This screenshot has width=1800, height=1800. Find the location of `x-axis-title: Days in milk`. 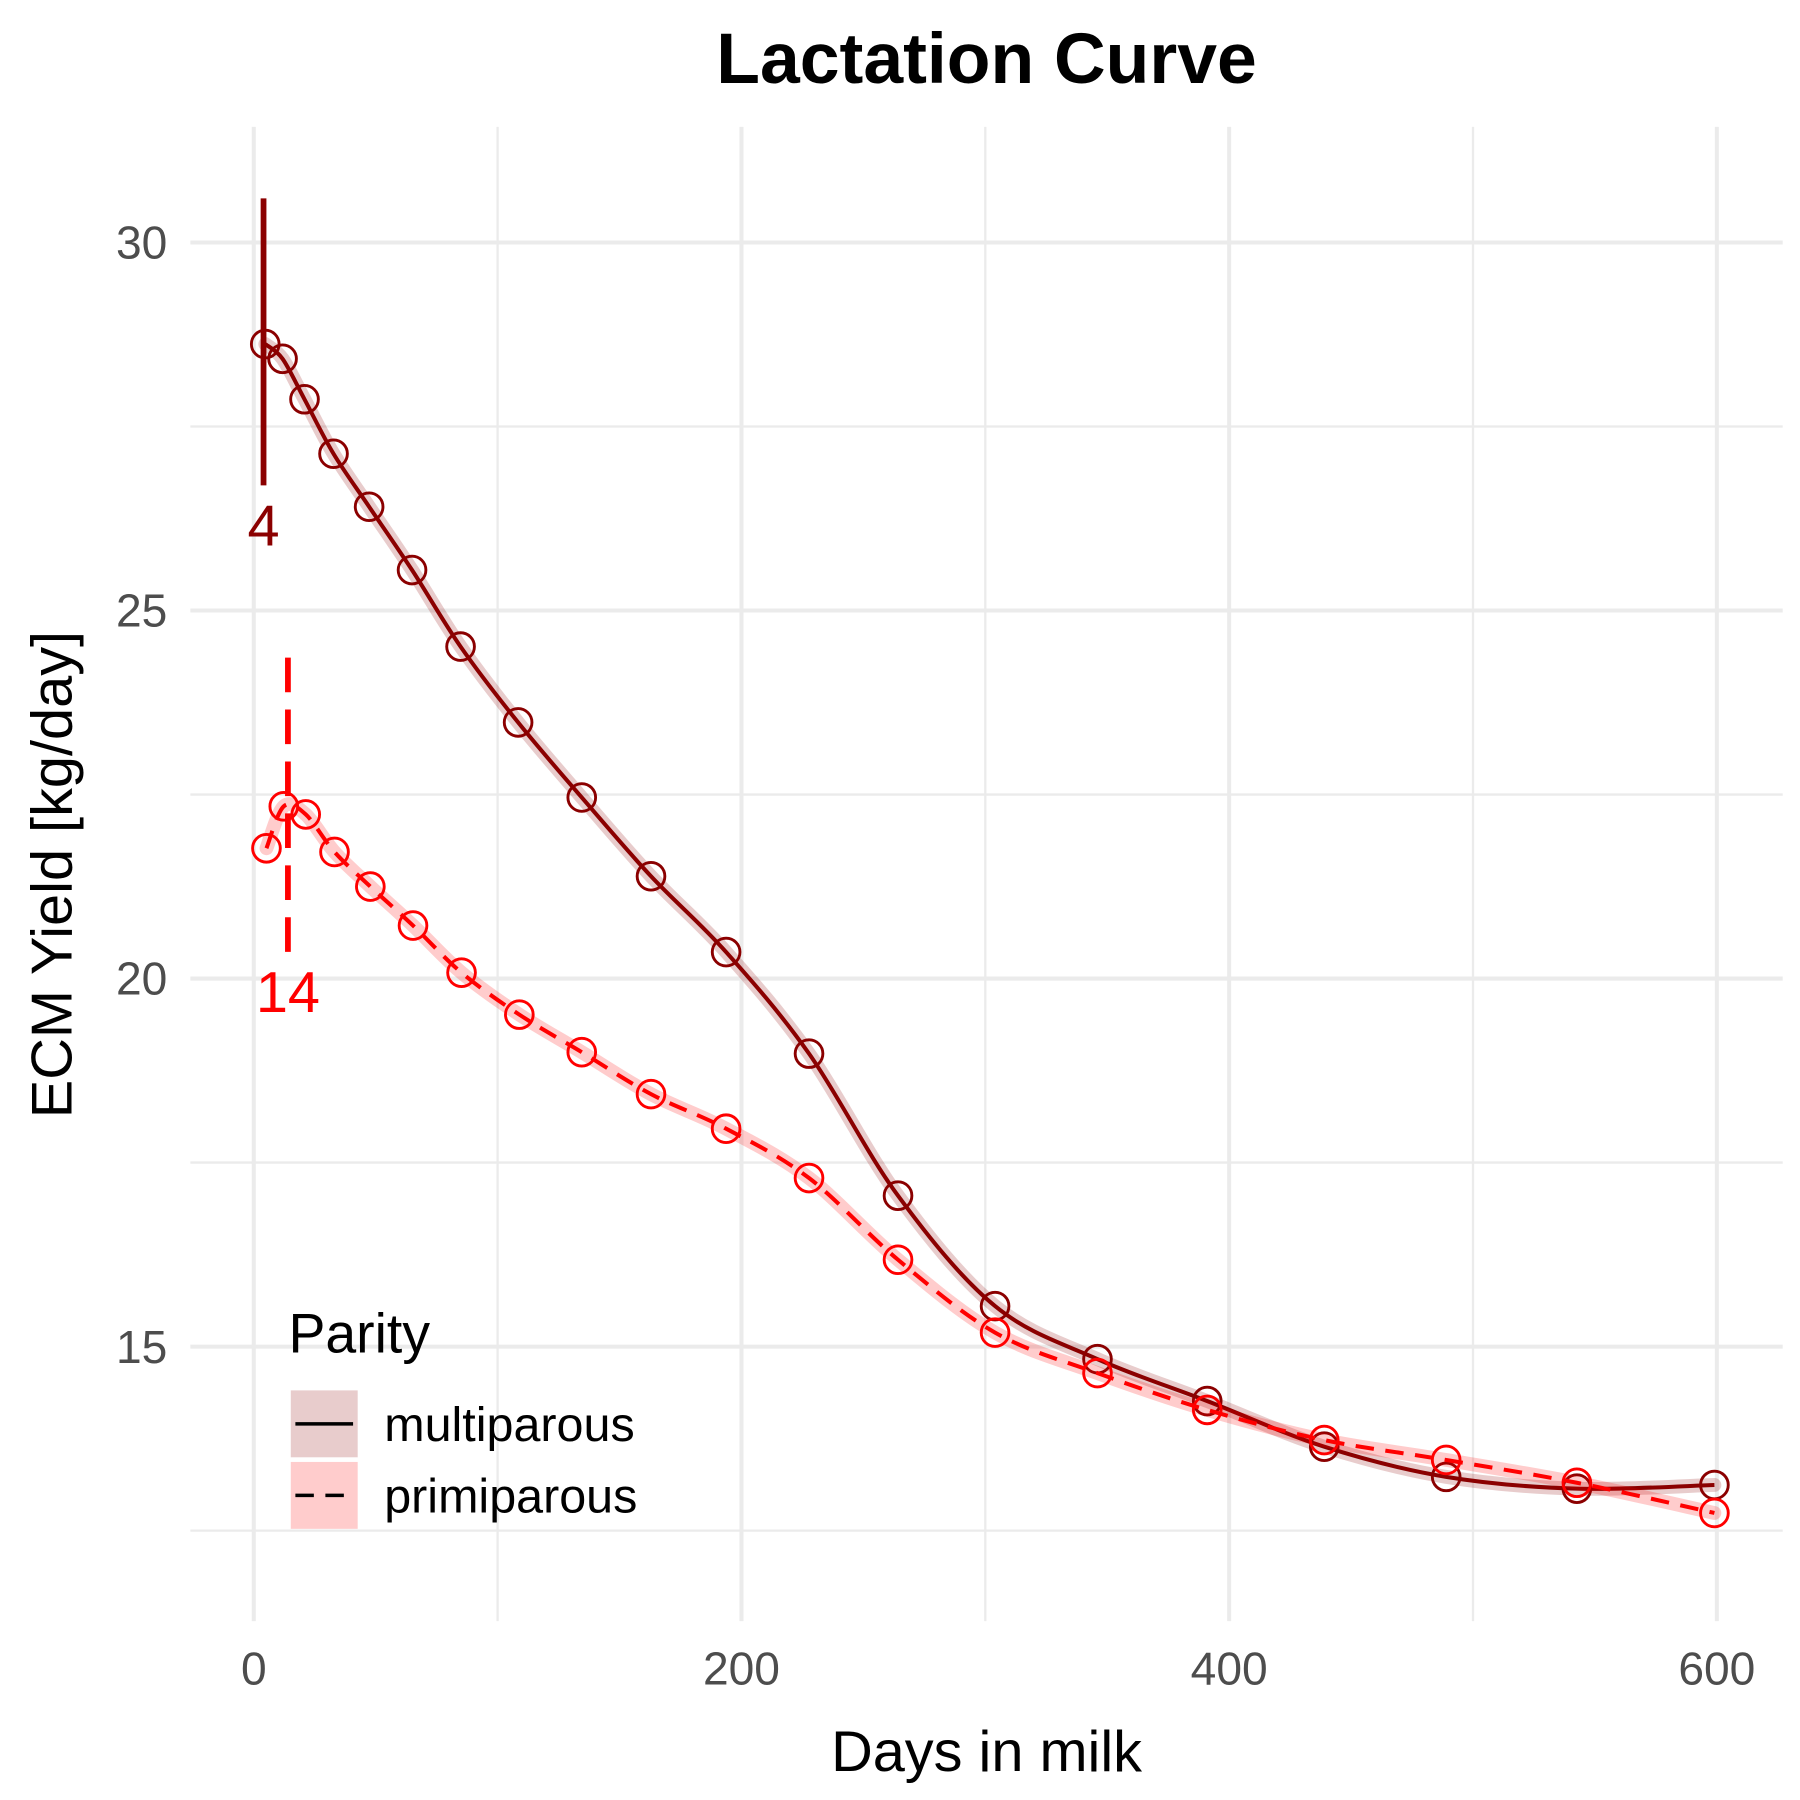

x-axis-title: Days in milk is located at coordinates (986, 1752).